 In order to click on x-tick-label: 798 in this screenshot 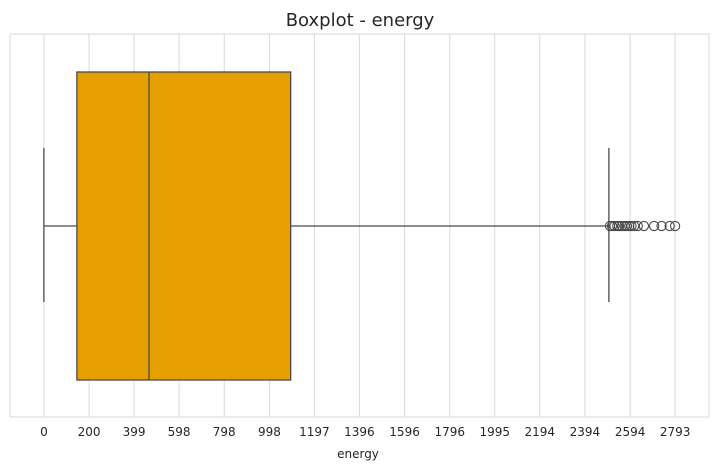, I will do `click(224, 432)`.